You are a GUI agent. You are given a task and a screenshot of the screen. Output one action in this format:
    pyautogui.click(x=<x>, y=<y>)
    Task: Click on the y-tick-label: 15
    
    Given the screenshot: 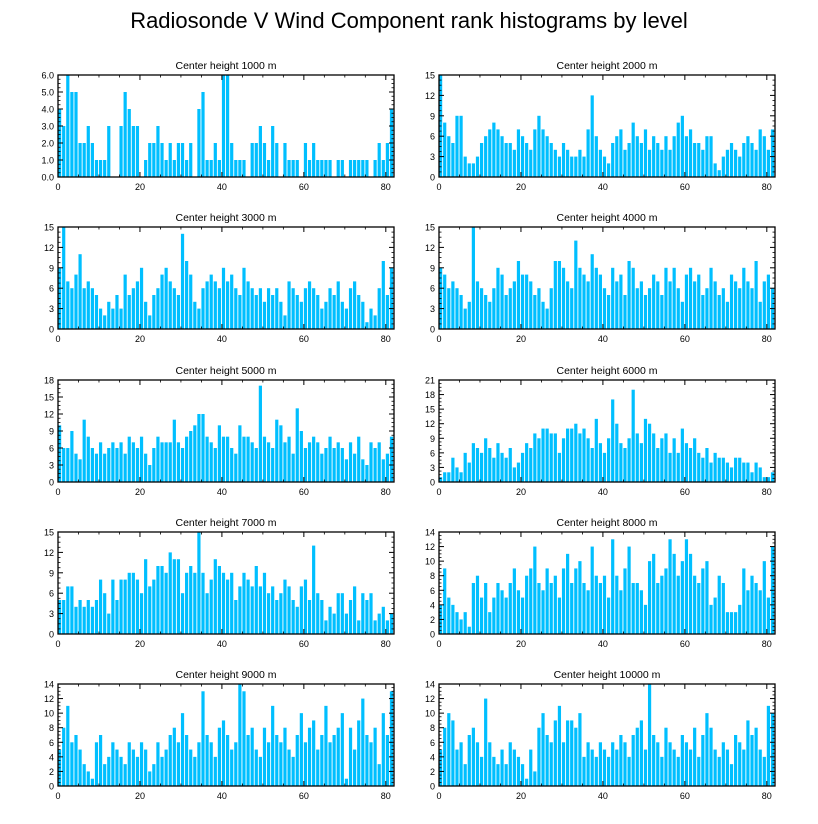 What is the action you would take?
    pyautogui.click(x=49, y=228)
    